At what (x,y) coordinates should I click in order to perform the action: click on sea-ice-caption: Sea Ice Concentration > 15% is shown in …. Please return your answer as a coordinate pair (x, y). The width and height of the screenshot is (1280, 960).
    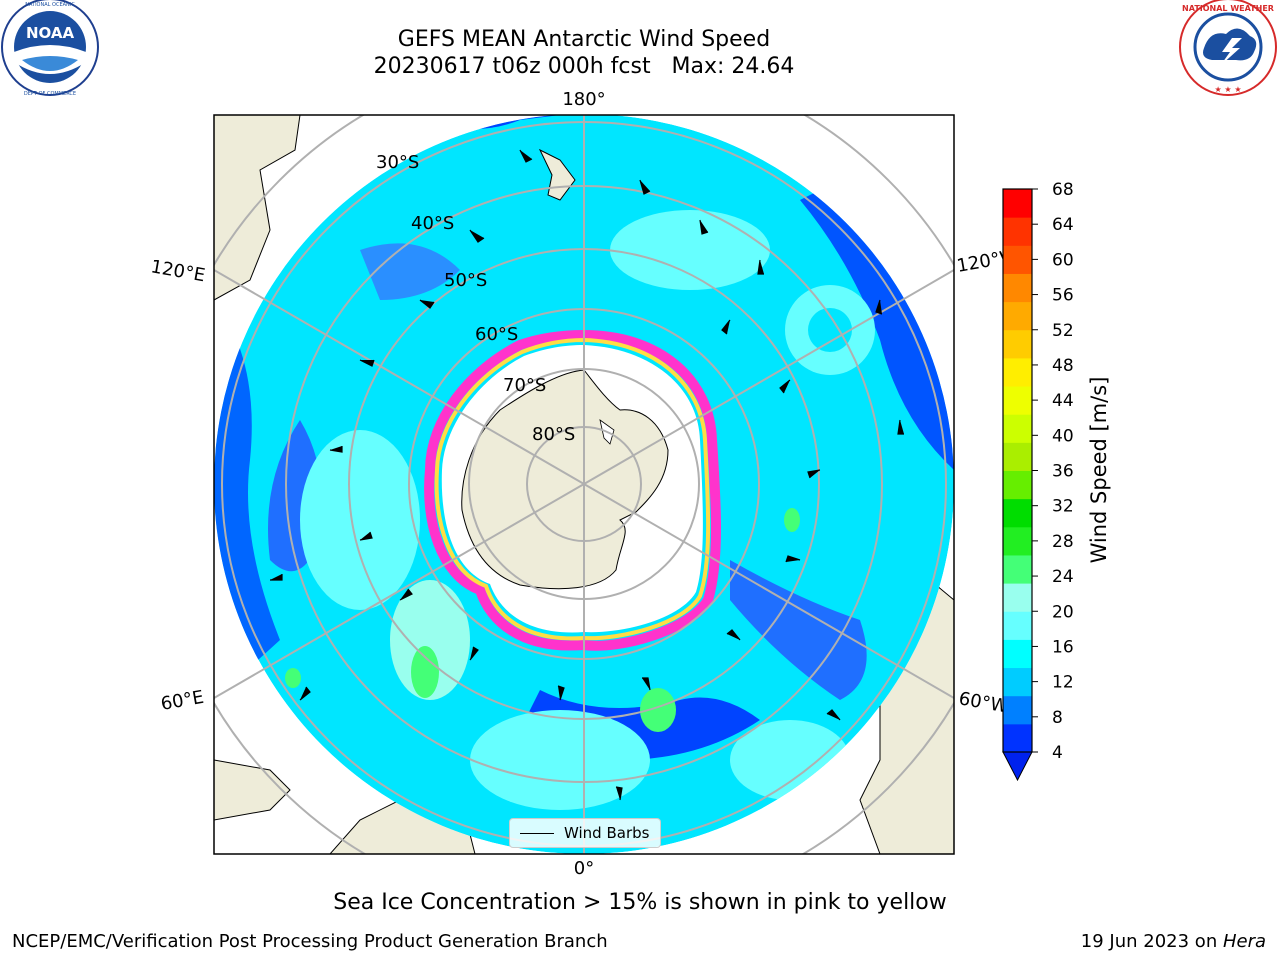
    Looking at the image, I should click on (640, 902).